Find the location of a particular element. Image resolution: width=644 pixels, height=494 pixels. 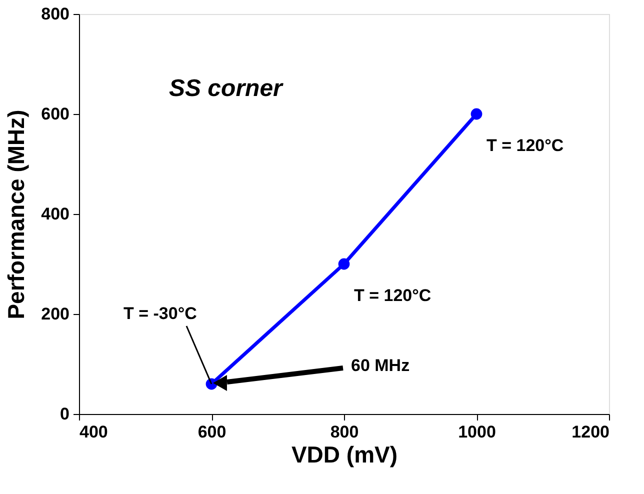

annotation: SS corner is located at coordinates (226, 88).